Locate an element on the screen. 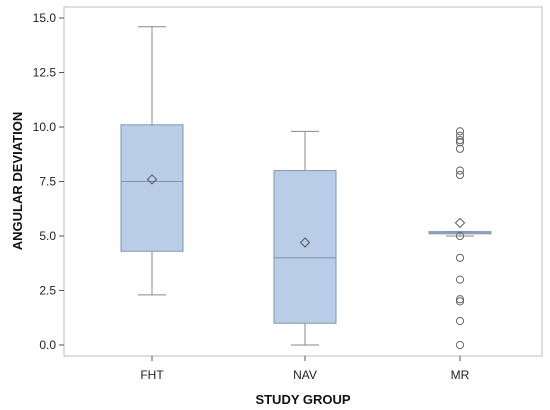 The width and height of the screenshot is (550, 410). y-tick-label: 5.0 is located at coordinates (47, 236).